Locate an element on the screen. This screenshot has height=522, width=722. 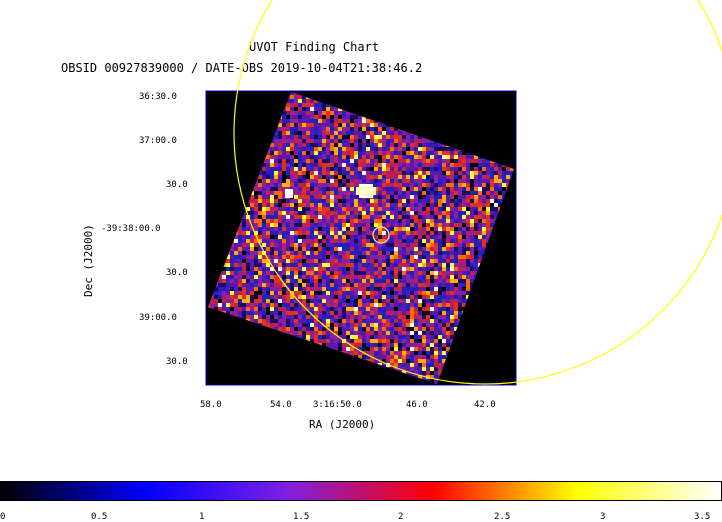
ra-tick-label: 46.0 is located at coordinates (417, 405).